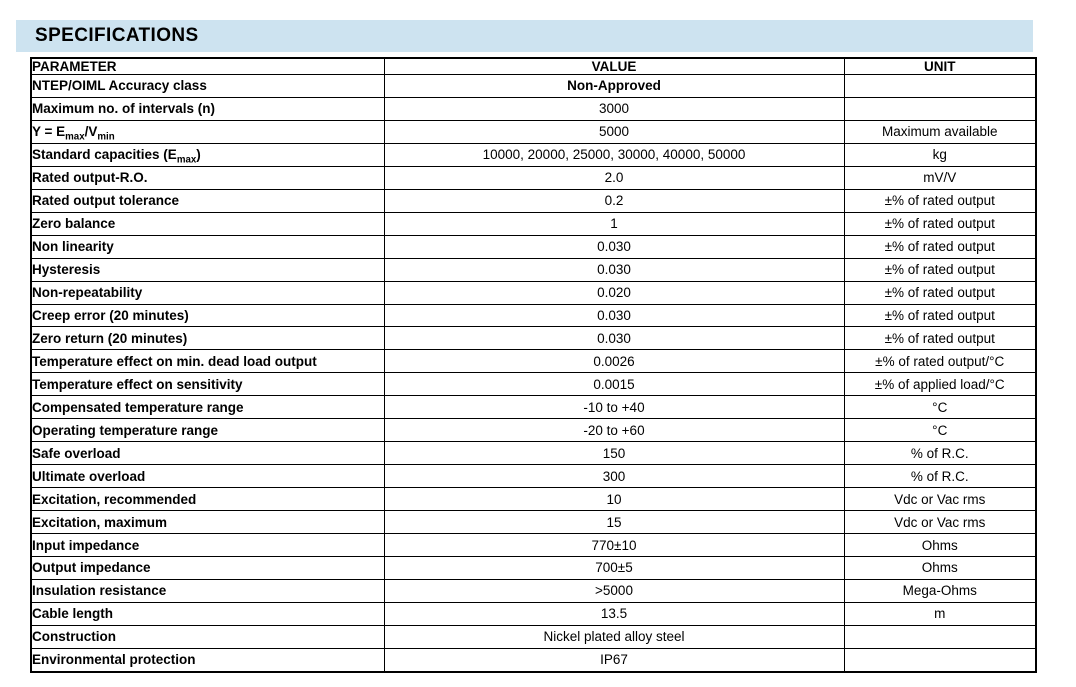 This screenshot has height=687, width=1076. I want to click on parameter-text: Y = E, so click(49, 132).